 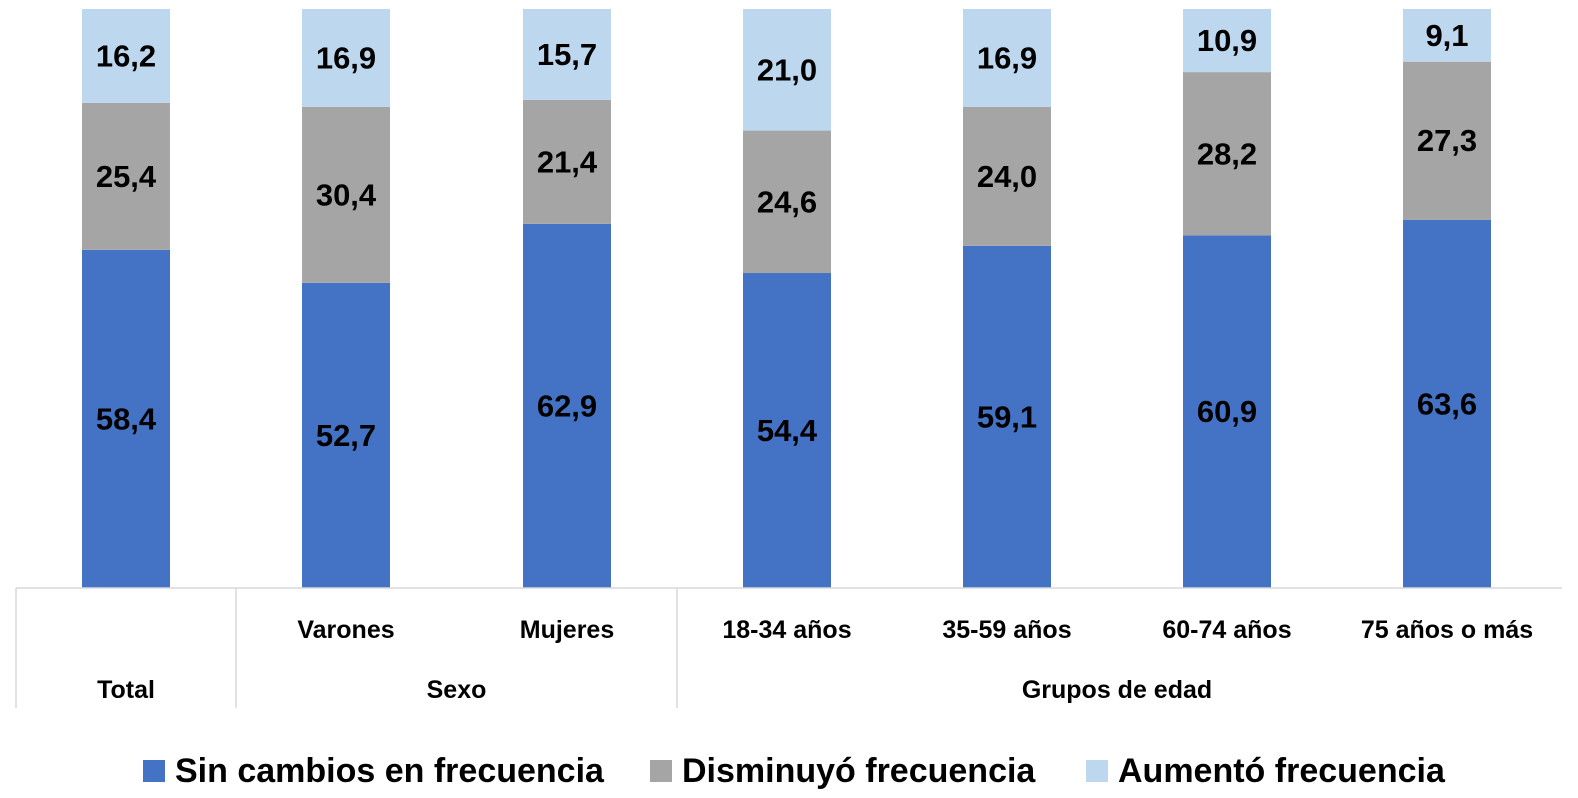 What do you see at coordinates (567, 630) in the screenshot?
I see `category-label-2: Mujeres` at bounding box center [567, 630].